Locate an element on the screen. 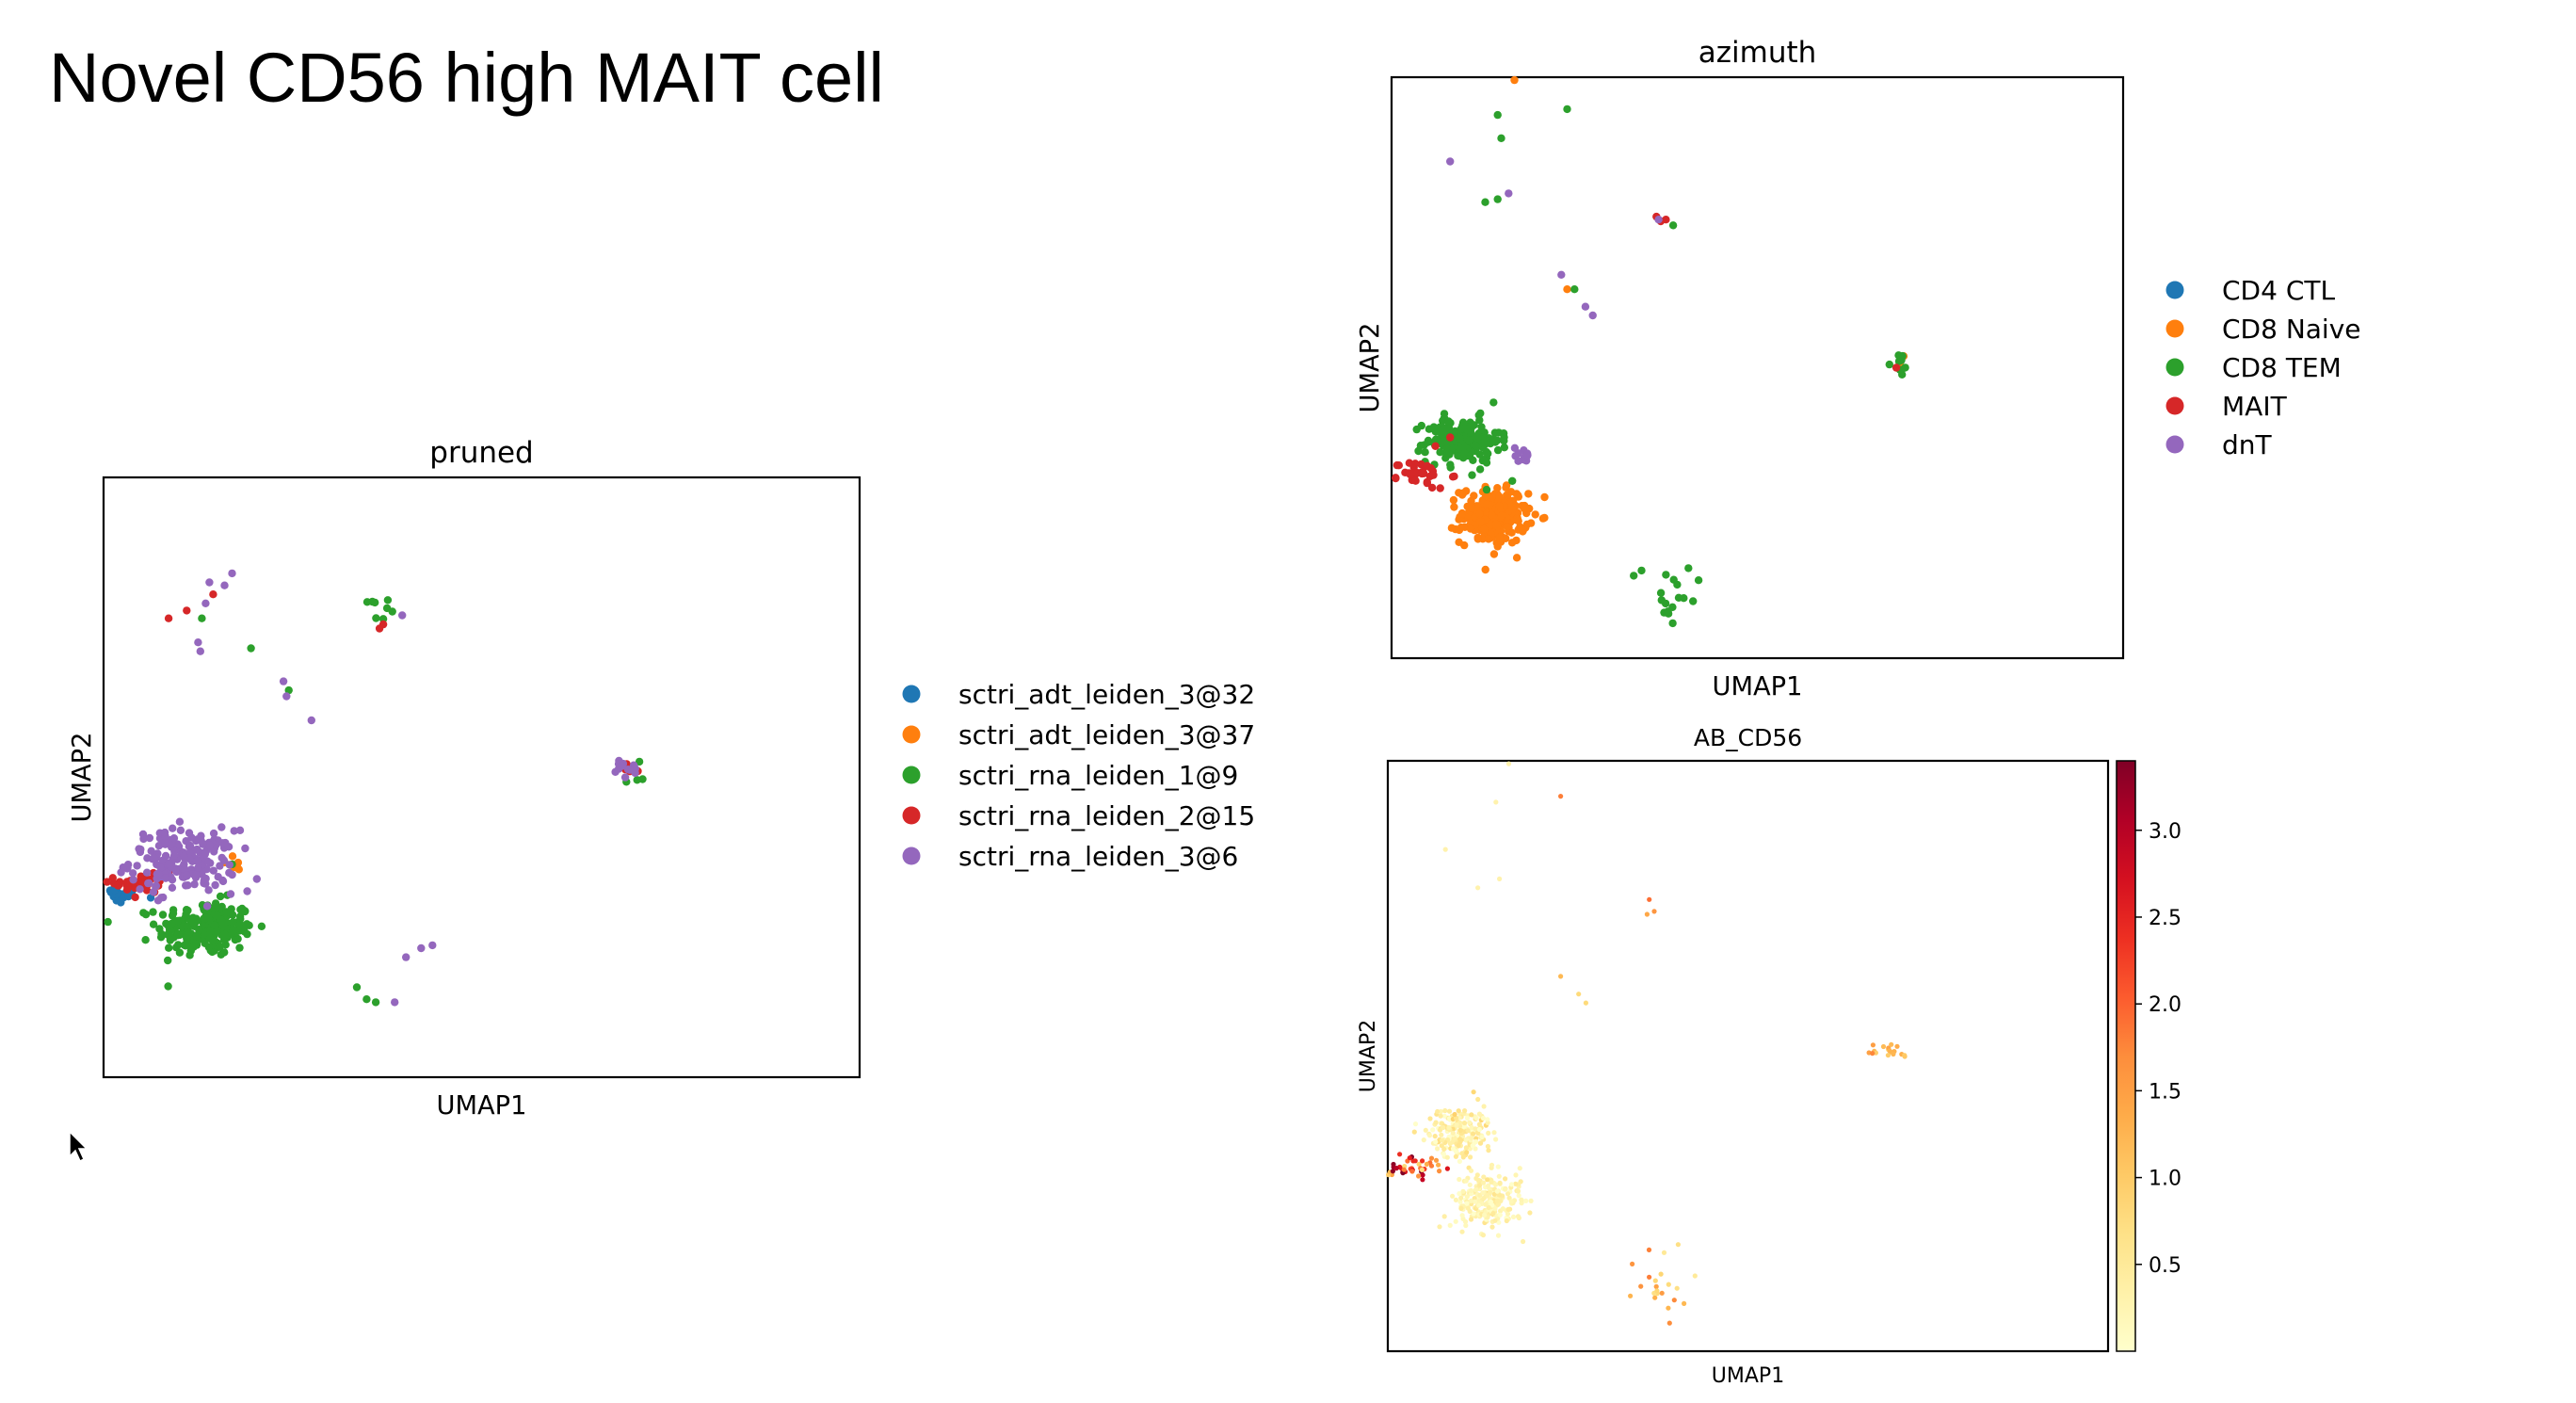 The width and height of the screenshot is (2576, 1403). colorbar-tick-label: 1.5 is located at coordinates (2165, 1092).